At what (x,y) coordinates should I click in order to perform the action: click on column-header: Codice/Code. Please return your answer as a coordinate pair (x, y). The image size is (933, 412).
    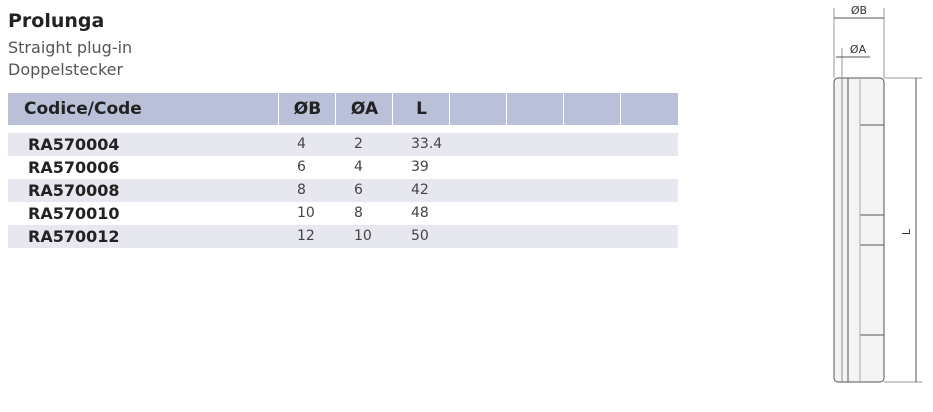
    Looking at the image, I should click on (83, 109).